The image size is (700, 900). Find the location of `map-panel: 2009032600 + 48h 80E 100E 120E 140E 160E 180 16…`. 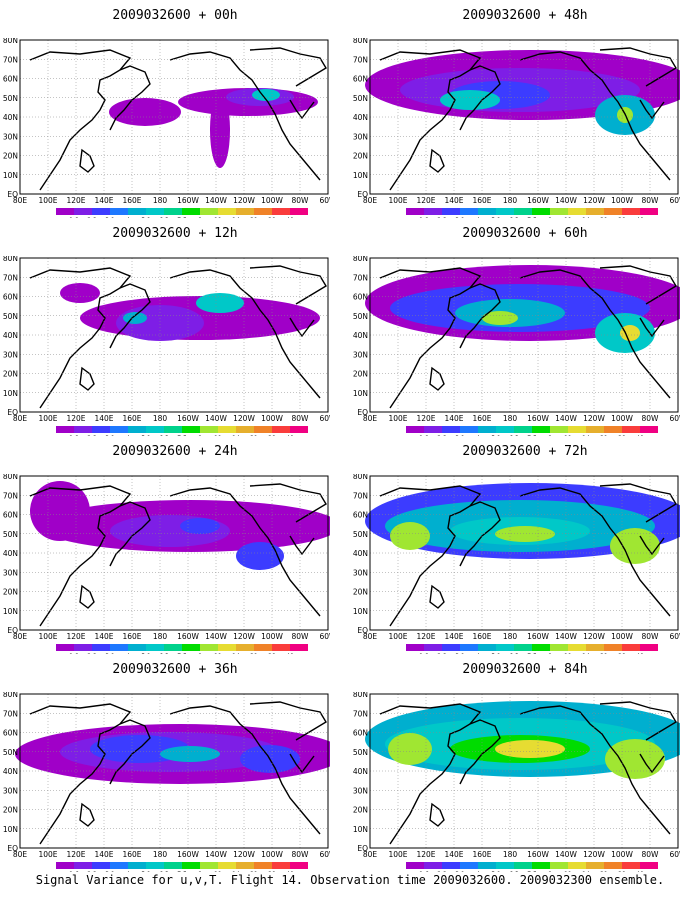

map-panel: 2009032600 + 48h 80E 100E 120E 140E 160E 180 16… is located at coordinates (525, 109).